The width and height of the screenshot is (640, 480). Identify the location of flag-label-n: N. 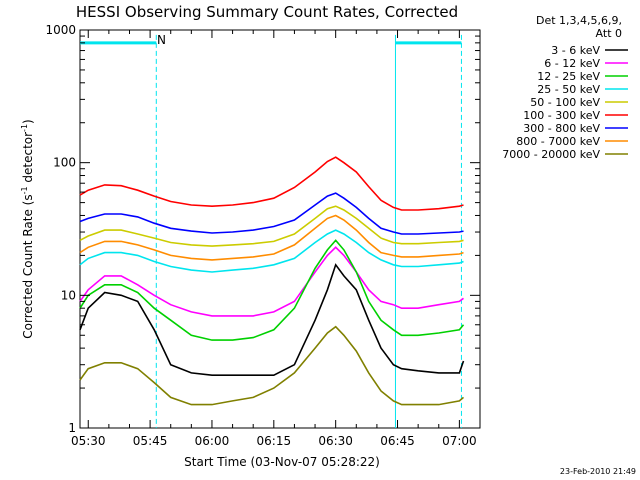
(161, 40).